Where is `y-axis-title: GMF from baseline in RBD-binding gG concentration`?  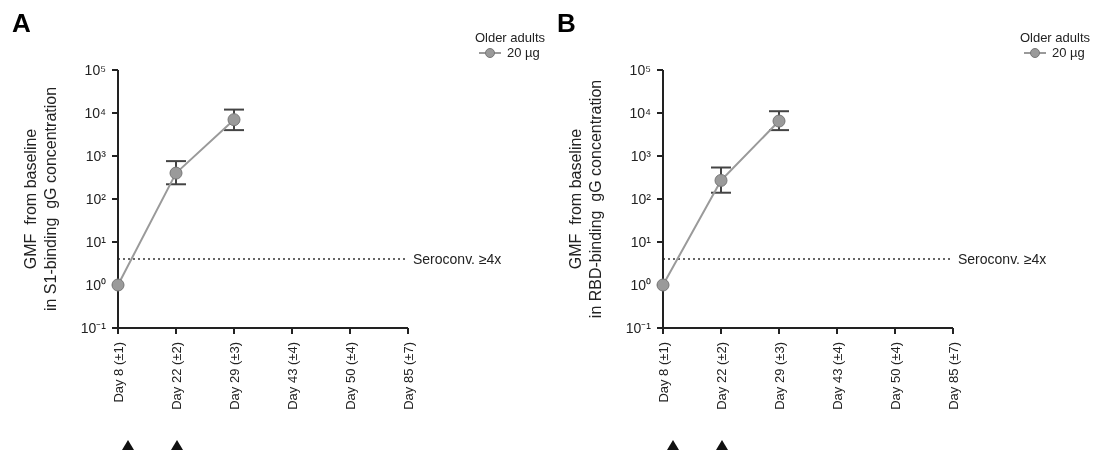 y-axis-title: GMF from baseline in RBD-binding gG concentration is located at coordinates (585, 199).